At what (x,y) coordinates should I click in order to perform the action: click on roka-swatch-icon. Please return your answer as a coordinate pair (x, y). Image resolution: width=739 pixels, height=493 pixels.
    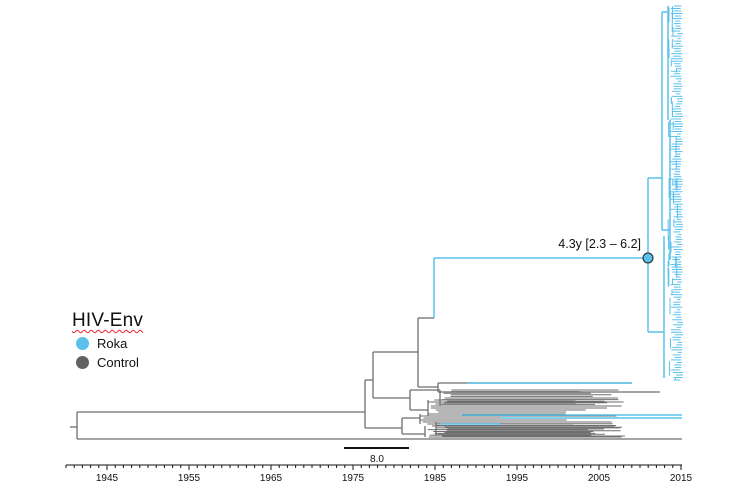
    Looking at the image, I should click on (82, 343).